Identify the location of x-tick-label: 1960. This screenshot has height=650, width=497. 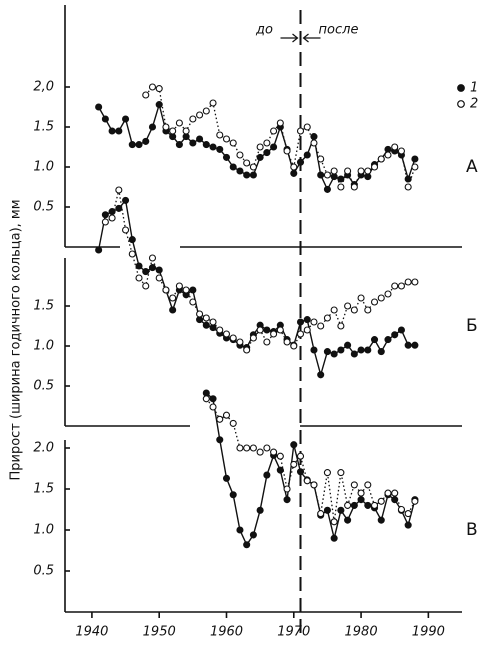
(226, 632).